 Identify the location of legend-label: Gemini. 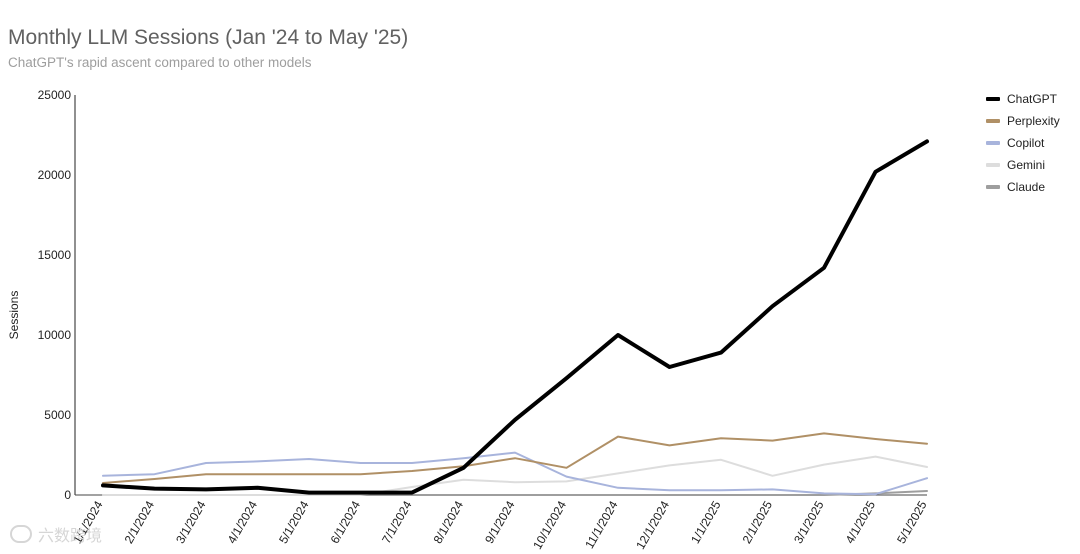
(1026, 165).